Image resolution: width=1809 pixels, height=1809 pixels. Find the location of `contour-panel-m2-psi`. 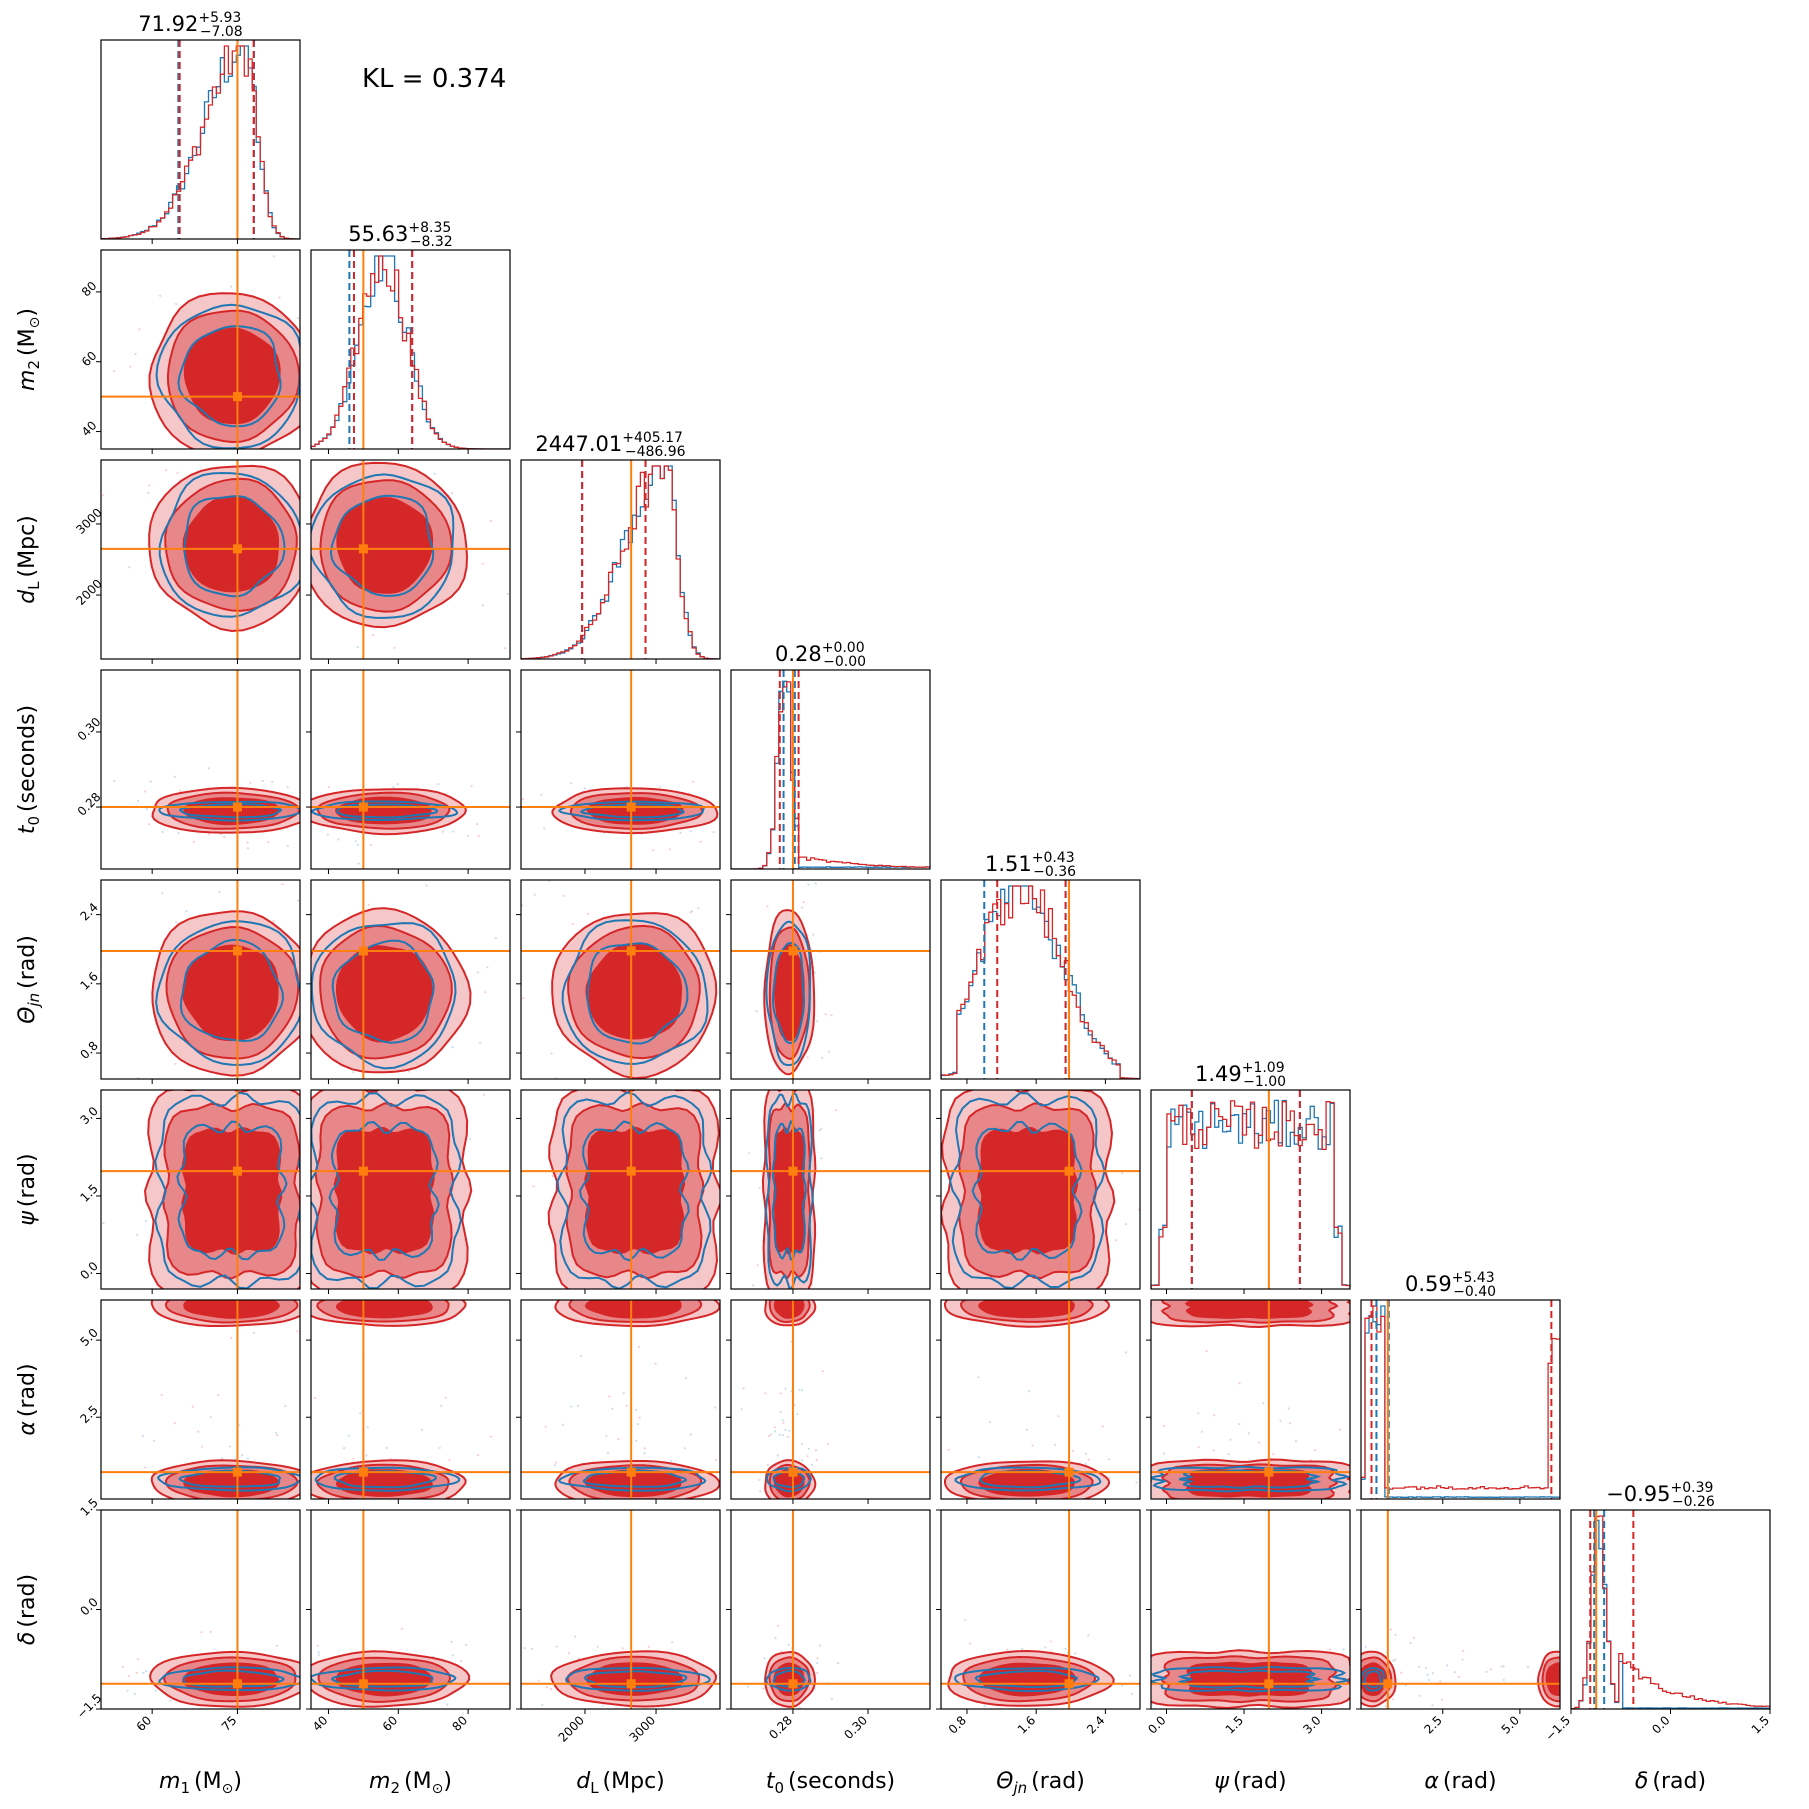

contour-panel-m2-psi is located at coordinates (407, 1185).